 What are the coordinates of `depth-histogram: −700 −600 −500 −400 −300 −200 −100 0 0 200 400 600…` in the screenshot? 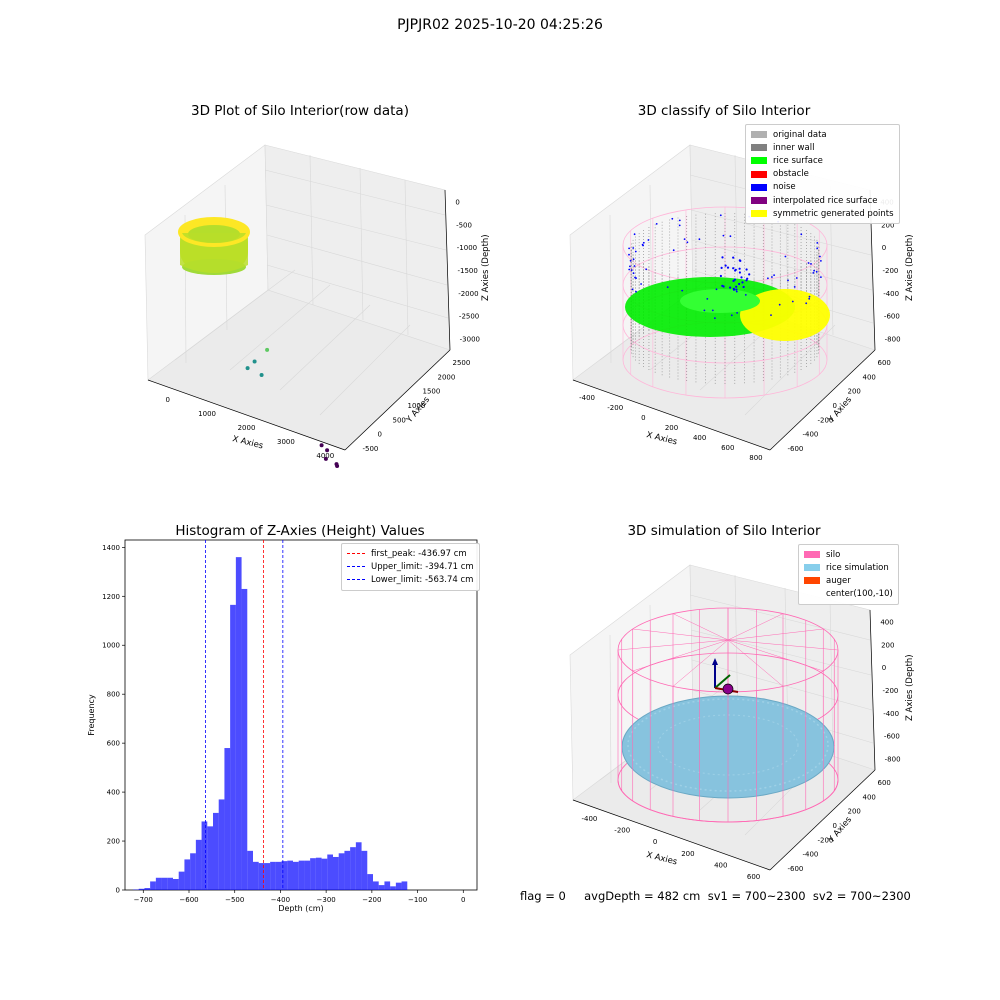 It's located at (282, 726).